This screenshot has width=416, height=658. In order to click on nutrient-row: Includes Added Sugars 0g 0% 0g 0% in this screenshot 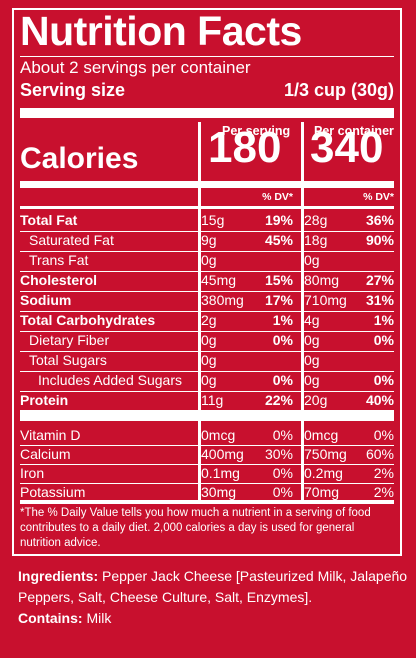, I will do `click(207, 381)`.